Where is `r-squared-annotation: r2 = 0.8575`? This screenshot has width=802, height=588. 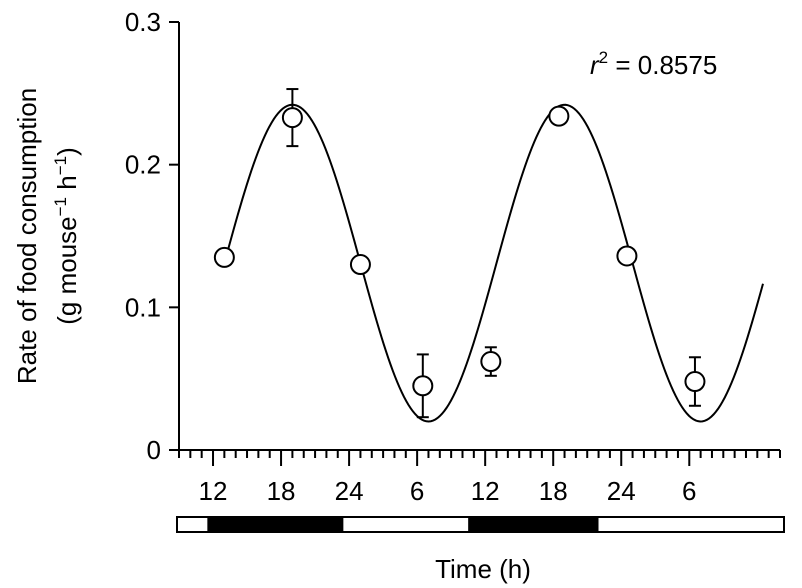 r-squared-annotation: r2 = 0.8575 is located at coordinates (653, 64).